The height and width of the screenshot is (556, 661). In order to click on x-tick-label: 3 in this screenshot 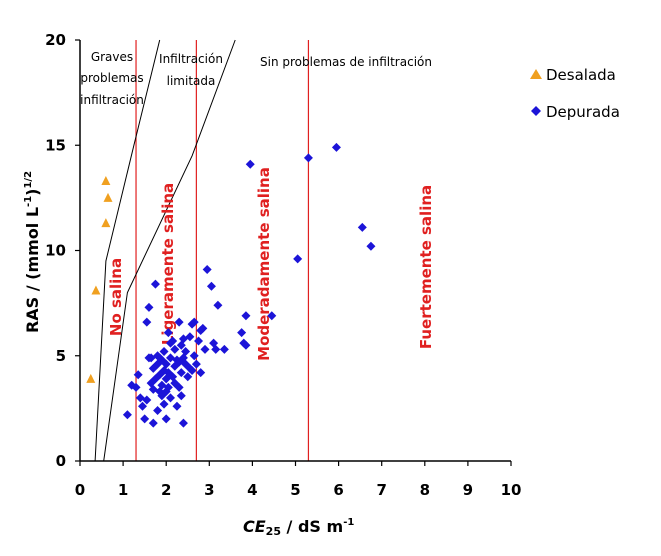, I will do `click(209, 490)`.